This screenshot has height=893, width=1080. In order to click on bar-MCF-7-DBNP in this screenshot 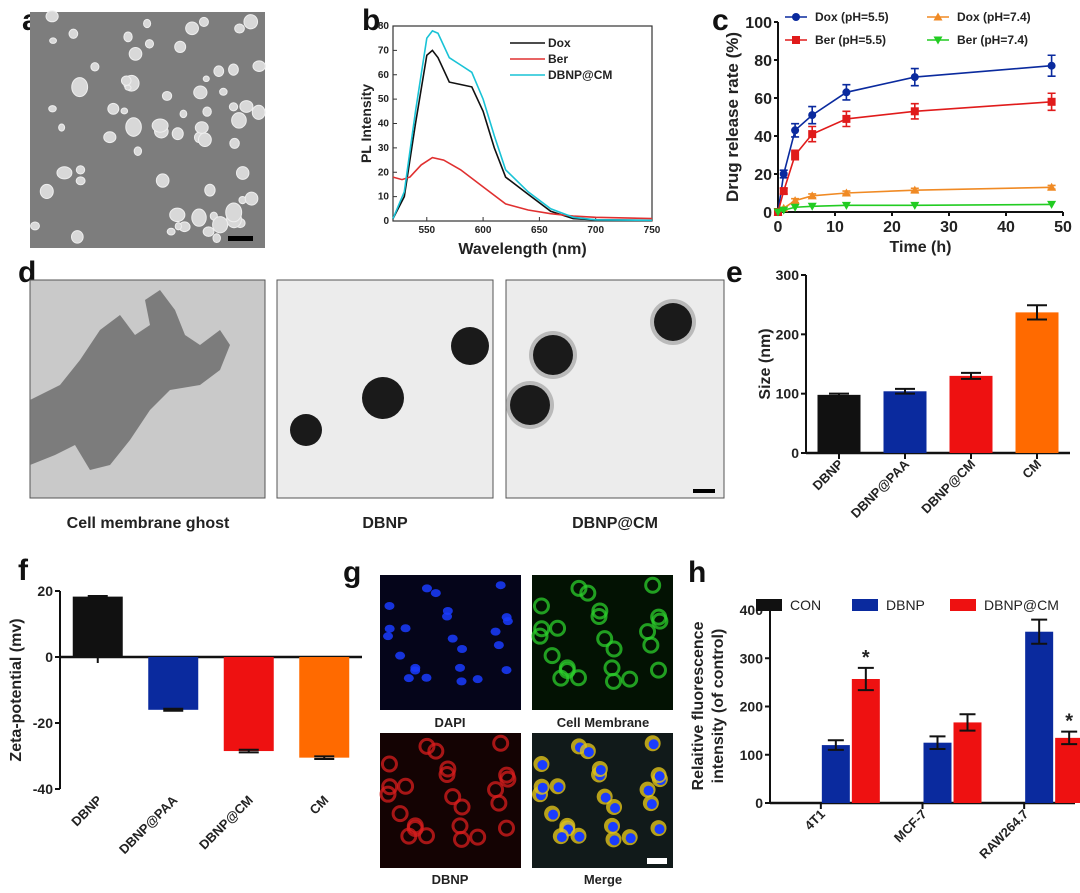, I will do `click(937, 772)`.